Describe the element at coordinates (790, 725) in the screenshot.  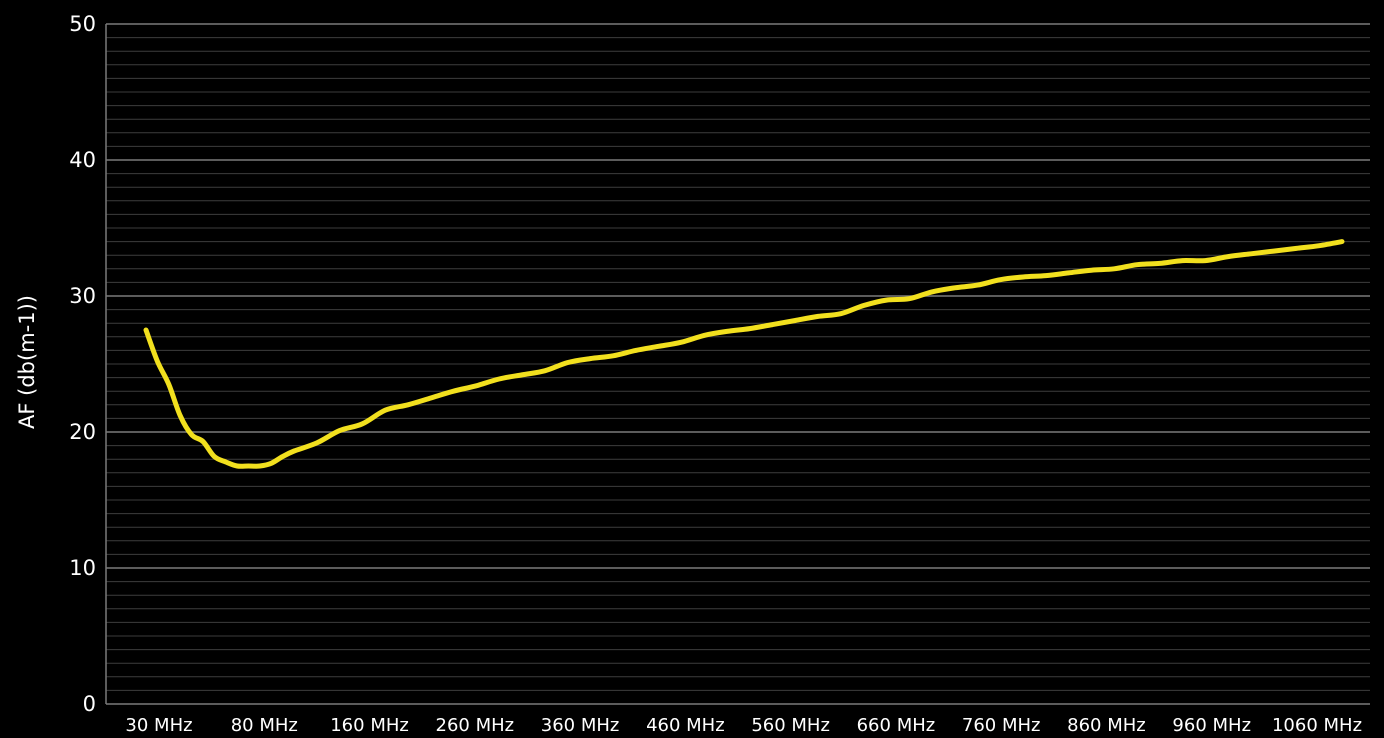
I see `x-tick-label: 560 MHz` at that location.